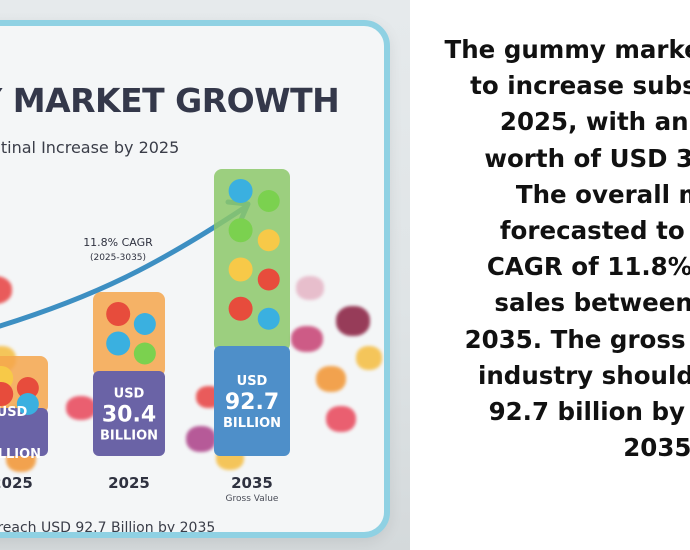 Image resolution: width=690 pixels, height=550 pixels. What do you see at coordinates (656, 448) in the screenshot?
I see `description-line: 2035.` at bounding box center [656, 448].